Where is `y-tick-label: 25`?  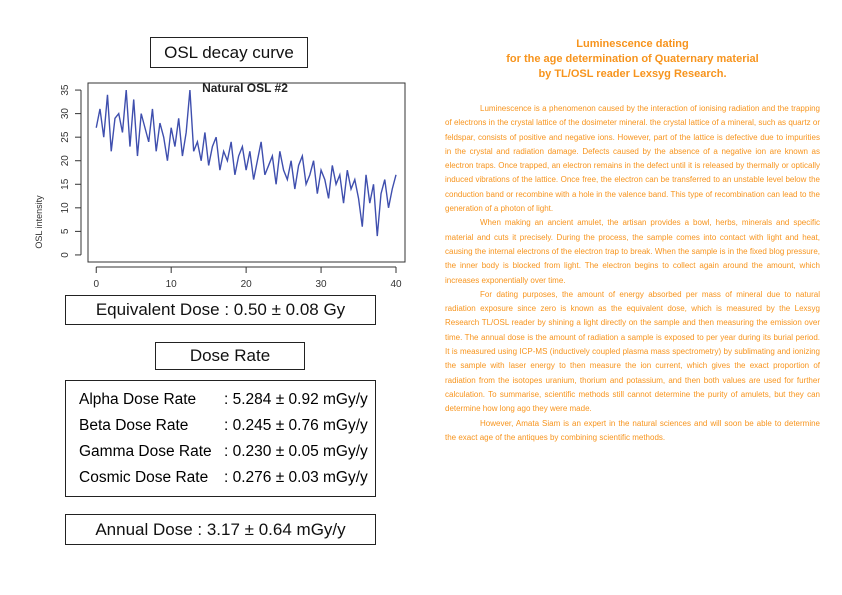
y-tick-label: 25 is located at coordinates (65, 137).